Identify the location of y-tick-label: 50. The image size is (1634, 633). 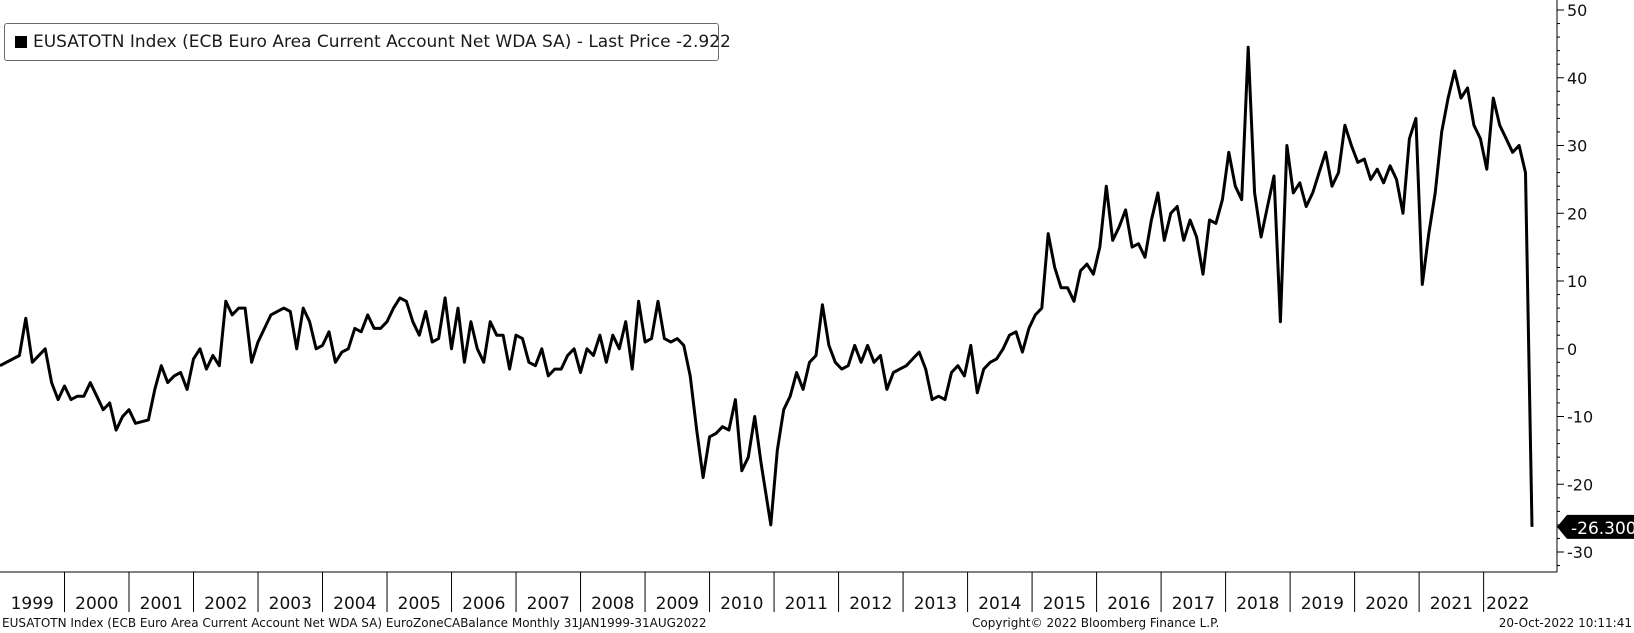
(1577, 10).